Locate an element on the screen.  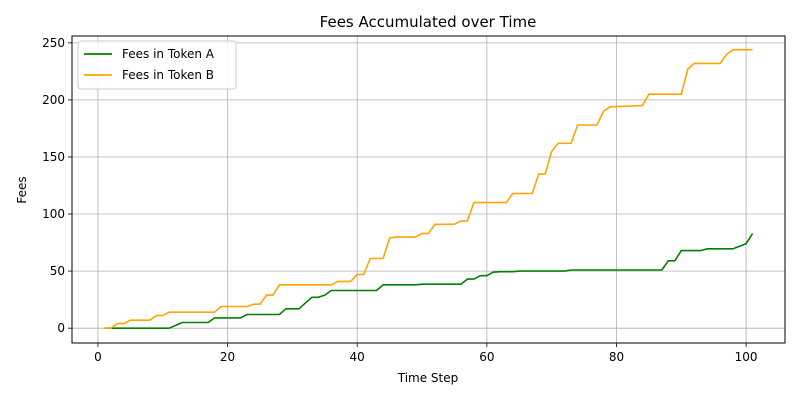
y-tick-label: 50 is located at coordinates (57, 271).